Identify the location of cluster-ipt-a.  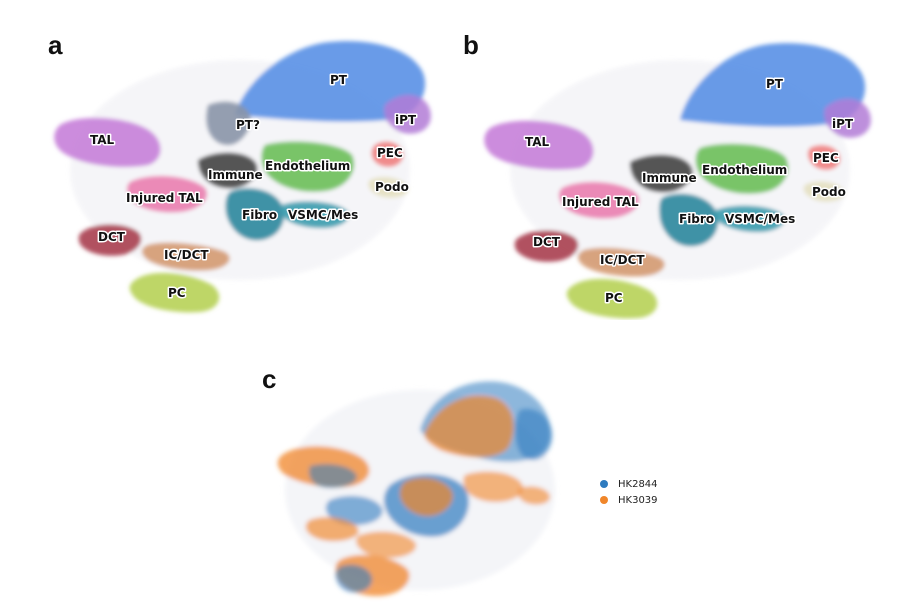
(407, 114).